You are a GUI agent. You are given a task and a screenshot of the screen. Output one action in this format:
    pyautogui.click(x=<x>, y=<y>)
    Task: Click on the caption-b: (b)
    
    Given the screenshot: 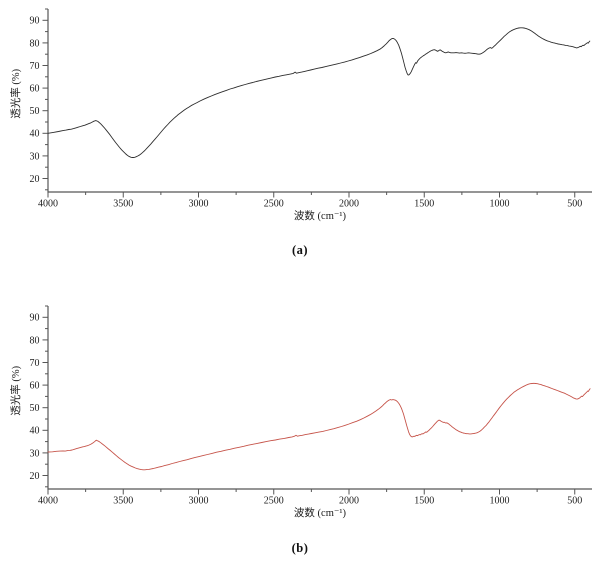 What is the action you would take?
    pyautogui.click(x=300, y=548)
    